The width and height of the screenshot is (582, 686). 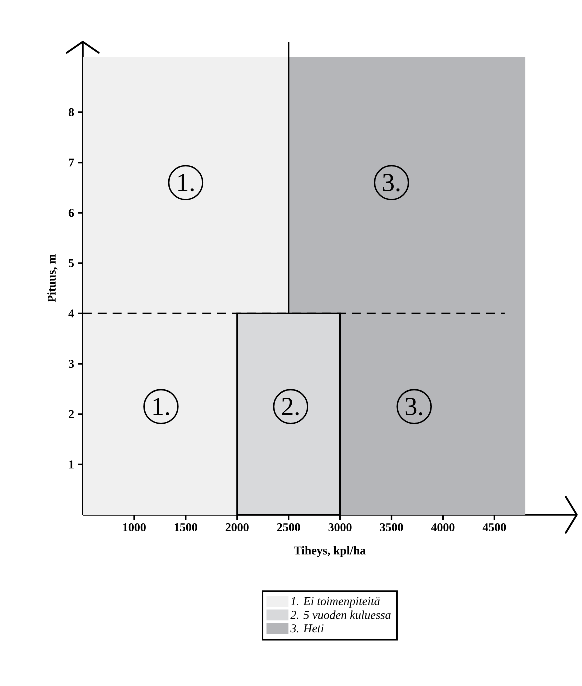 What do you see at coordinates (71, 464) in the screenshot?
I see `y-tick-label: 1` at bounding box center [71, 464].